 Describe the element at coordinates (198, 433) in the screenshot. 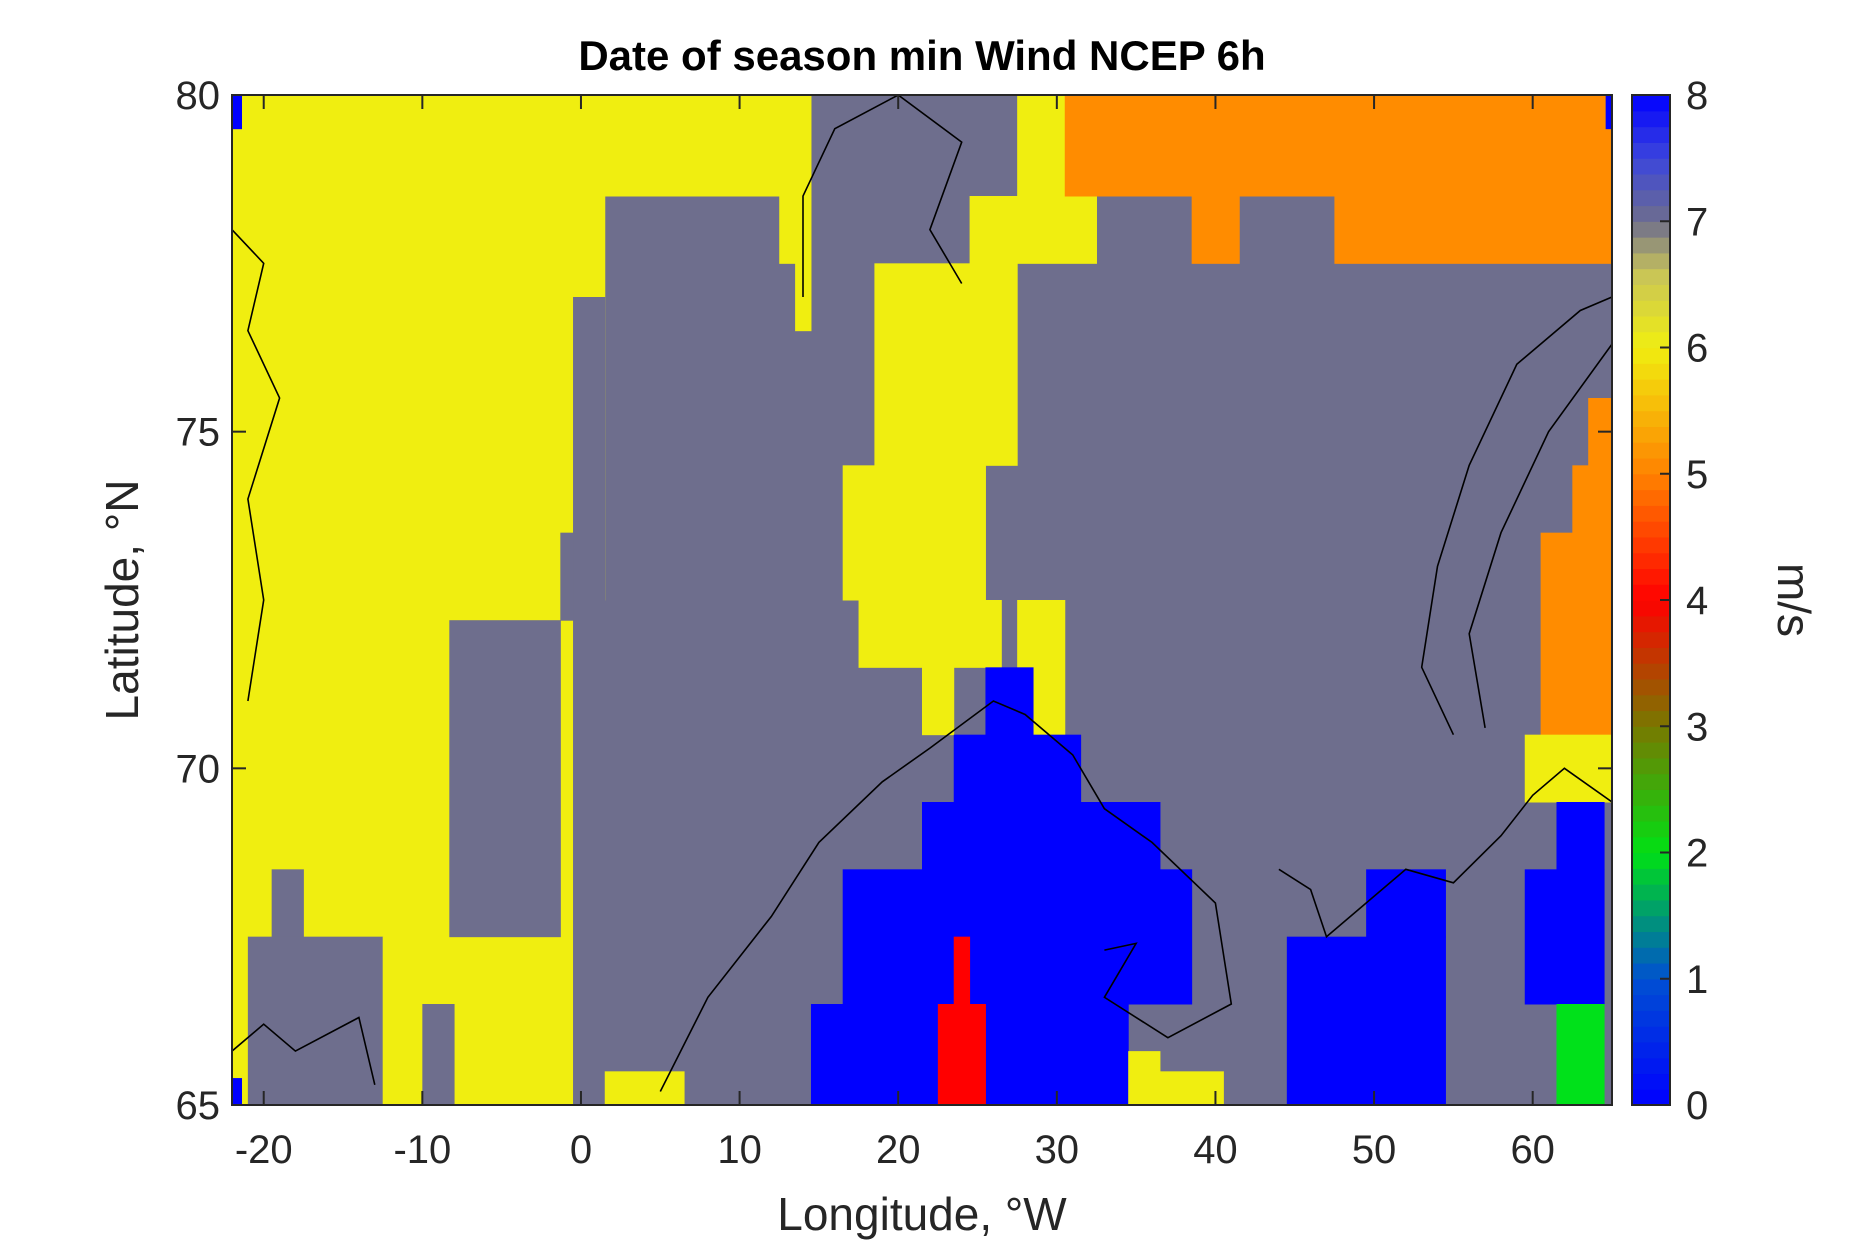

I see `y-tick-label: 75` at that location.